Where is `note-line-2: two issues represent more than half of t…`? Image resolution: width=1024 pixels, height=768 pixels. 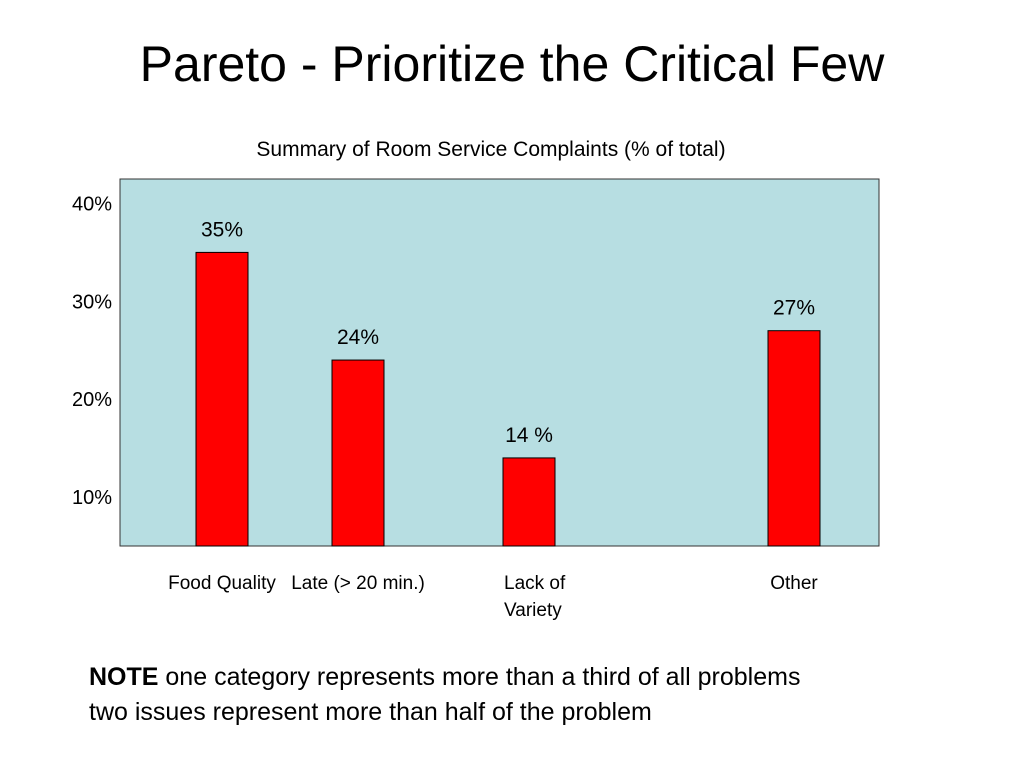 note-line-2: two issues represent more than half of t… is located at coordinates (370, 712).